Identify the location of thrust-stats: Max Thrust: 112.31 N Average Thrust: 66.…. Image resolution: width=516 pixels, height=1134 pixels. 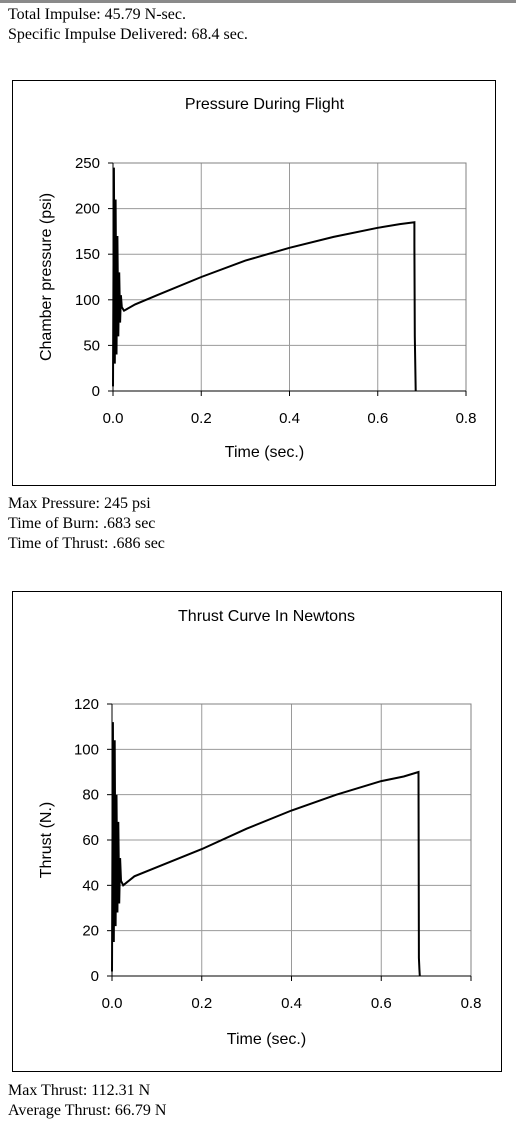
(87, 1101).